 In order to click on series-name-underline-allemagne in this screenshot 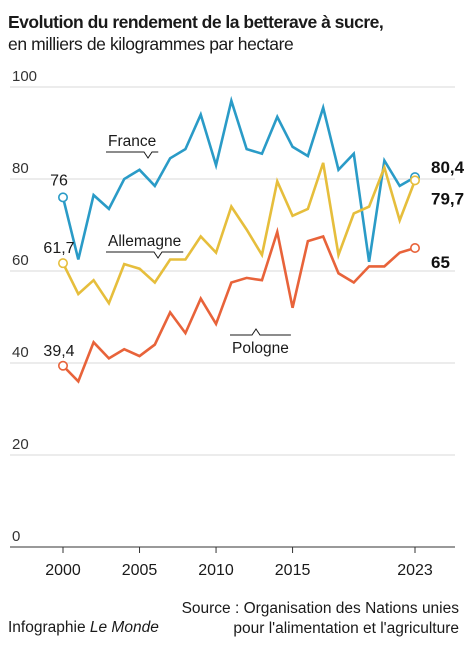, I will do `click(145, 255)`.